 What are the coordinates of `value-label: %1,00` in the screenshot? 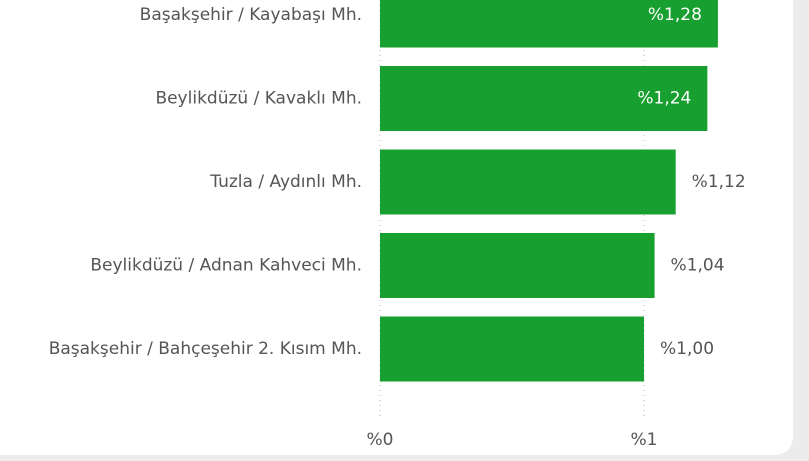 It's located at (687, 349).